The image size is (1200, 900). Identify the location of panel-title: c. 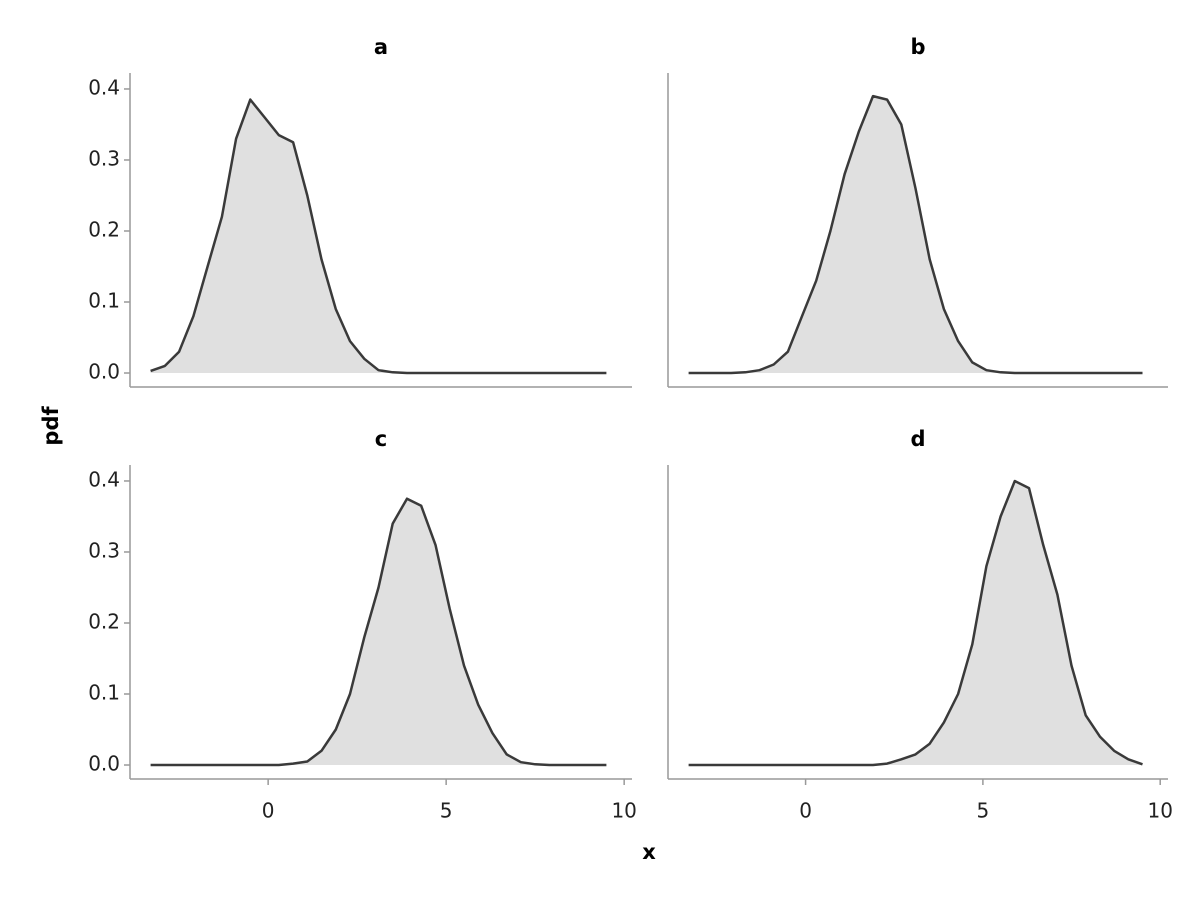
(381, 439).